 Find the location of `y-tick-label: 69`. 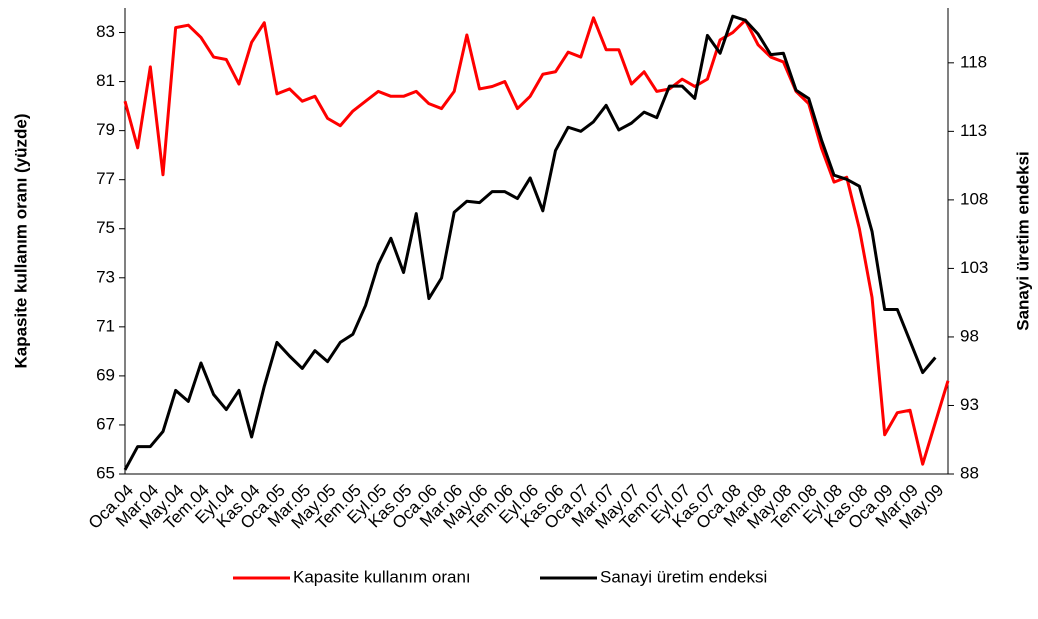

y-tick-label: 69 is located at coordinates (105, 374).